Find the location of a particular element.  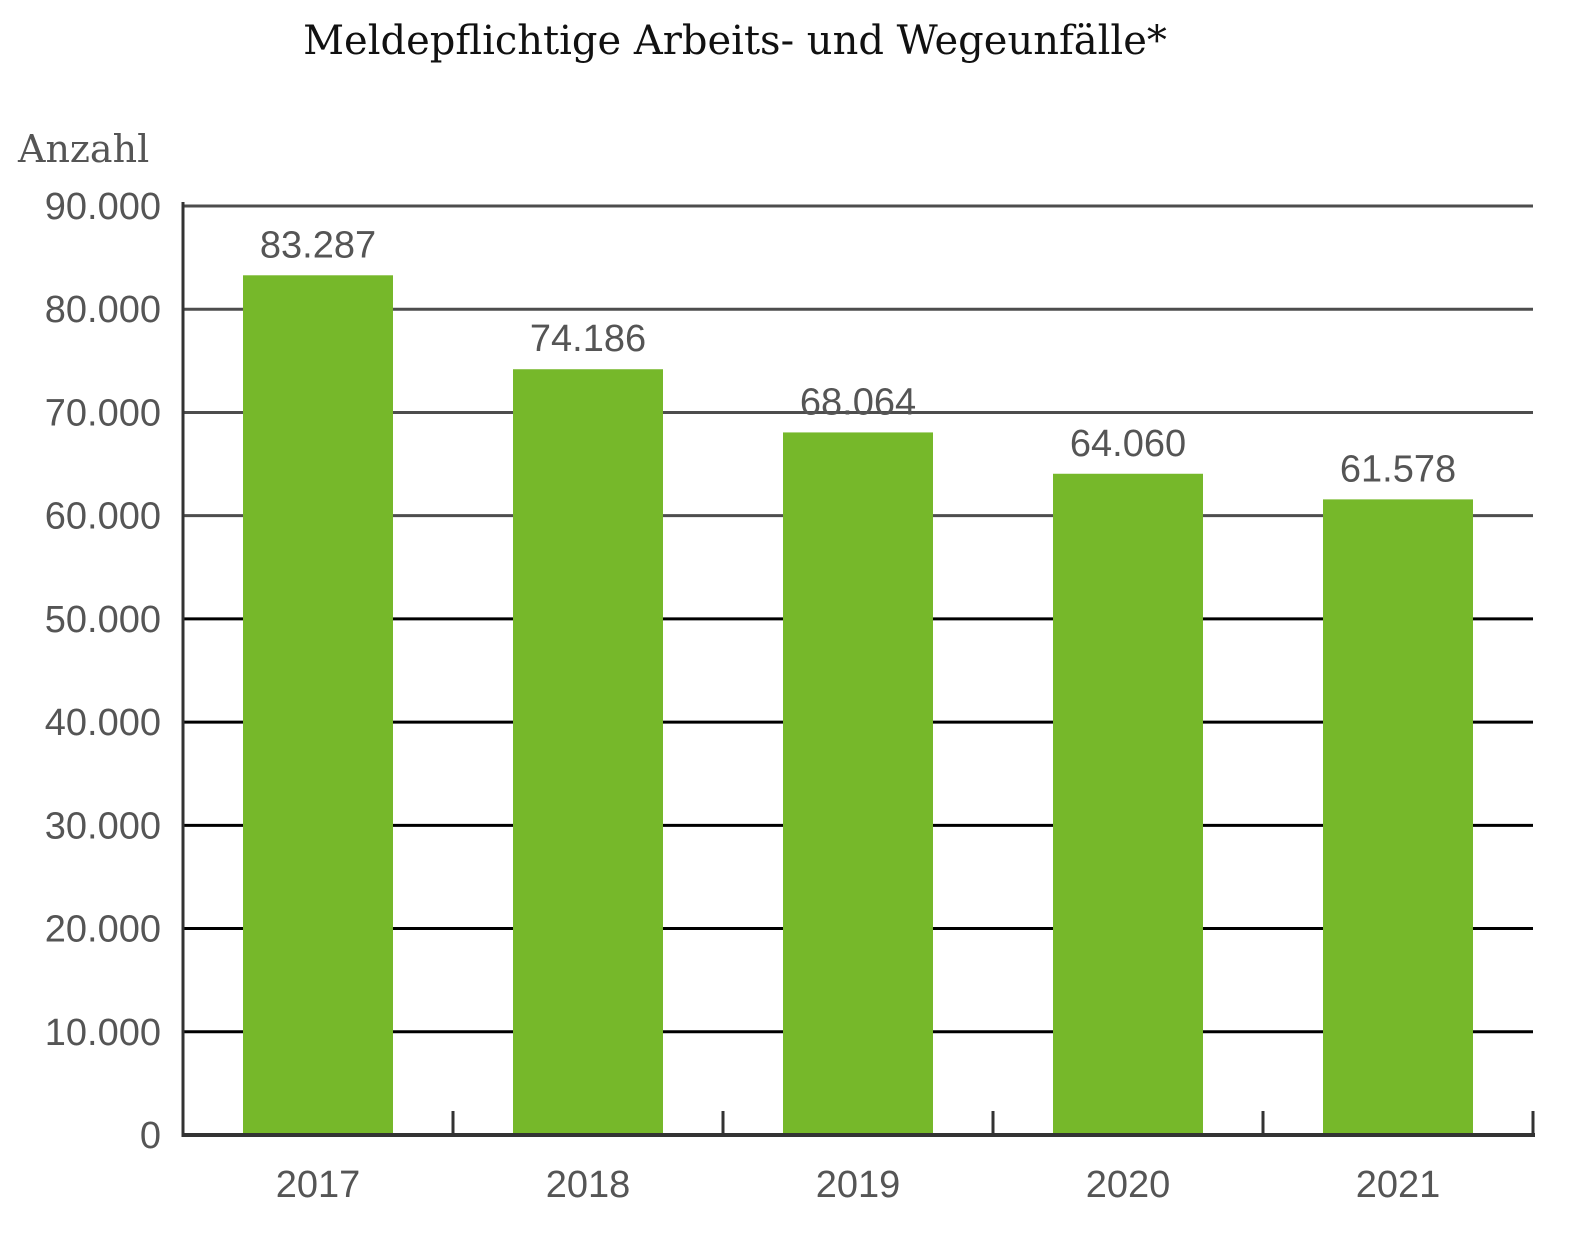

y-tick-label: 50.000 is located at coordinates (103, 620).